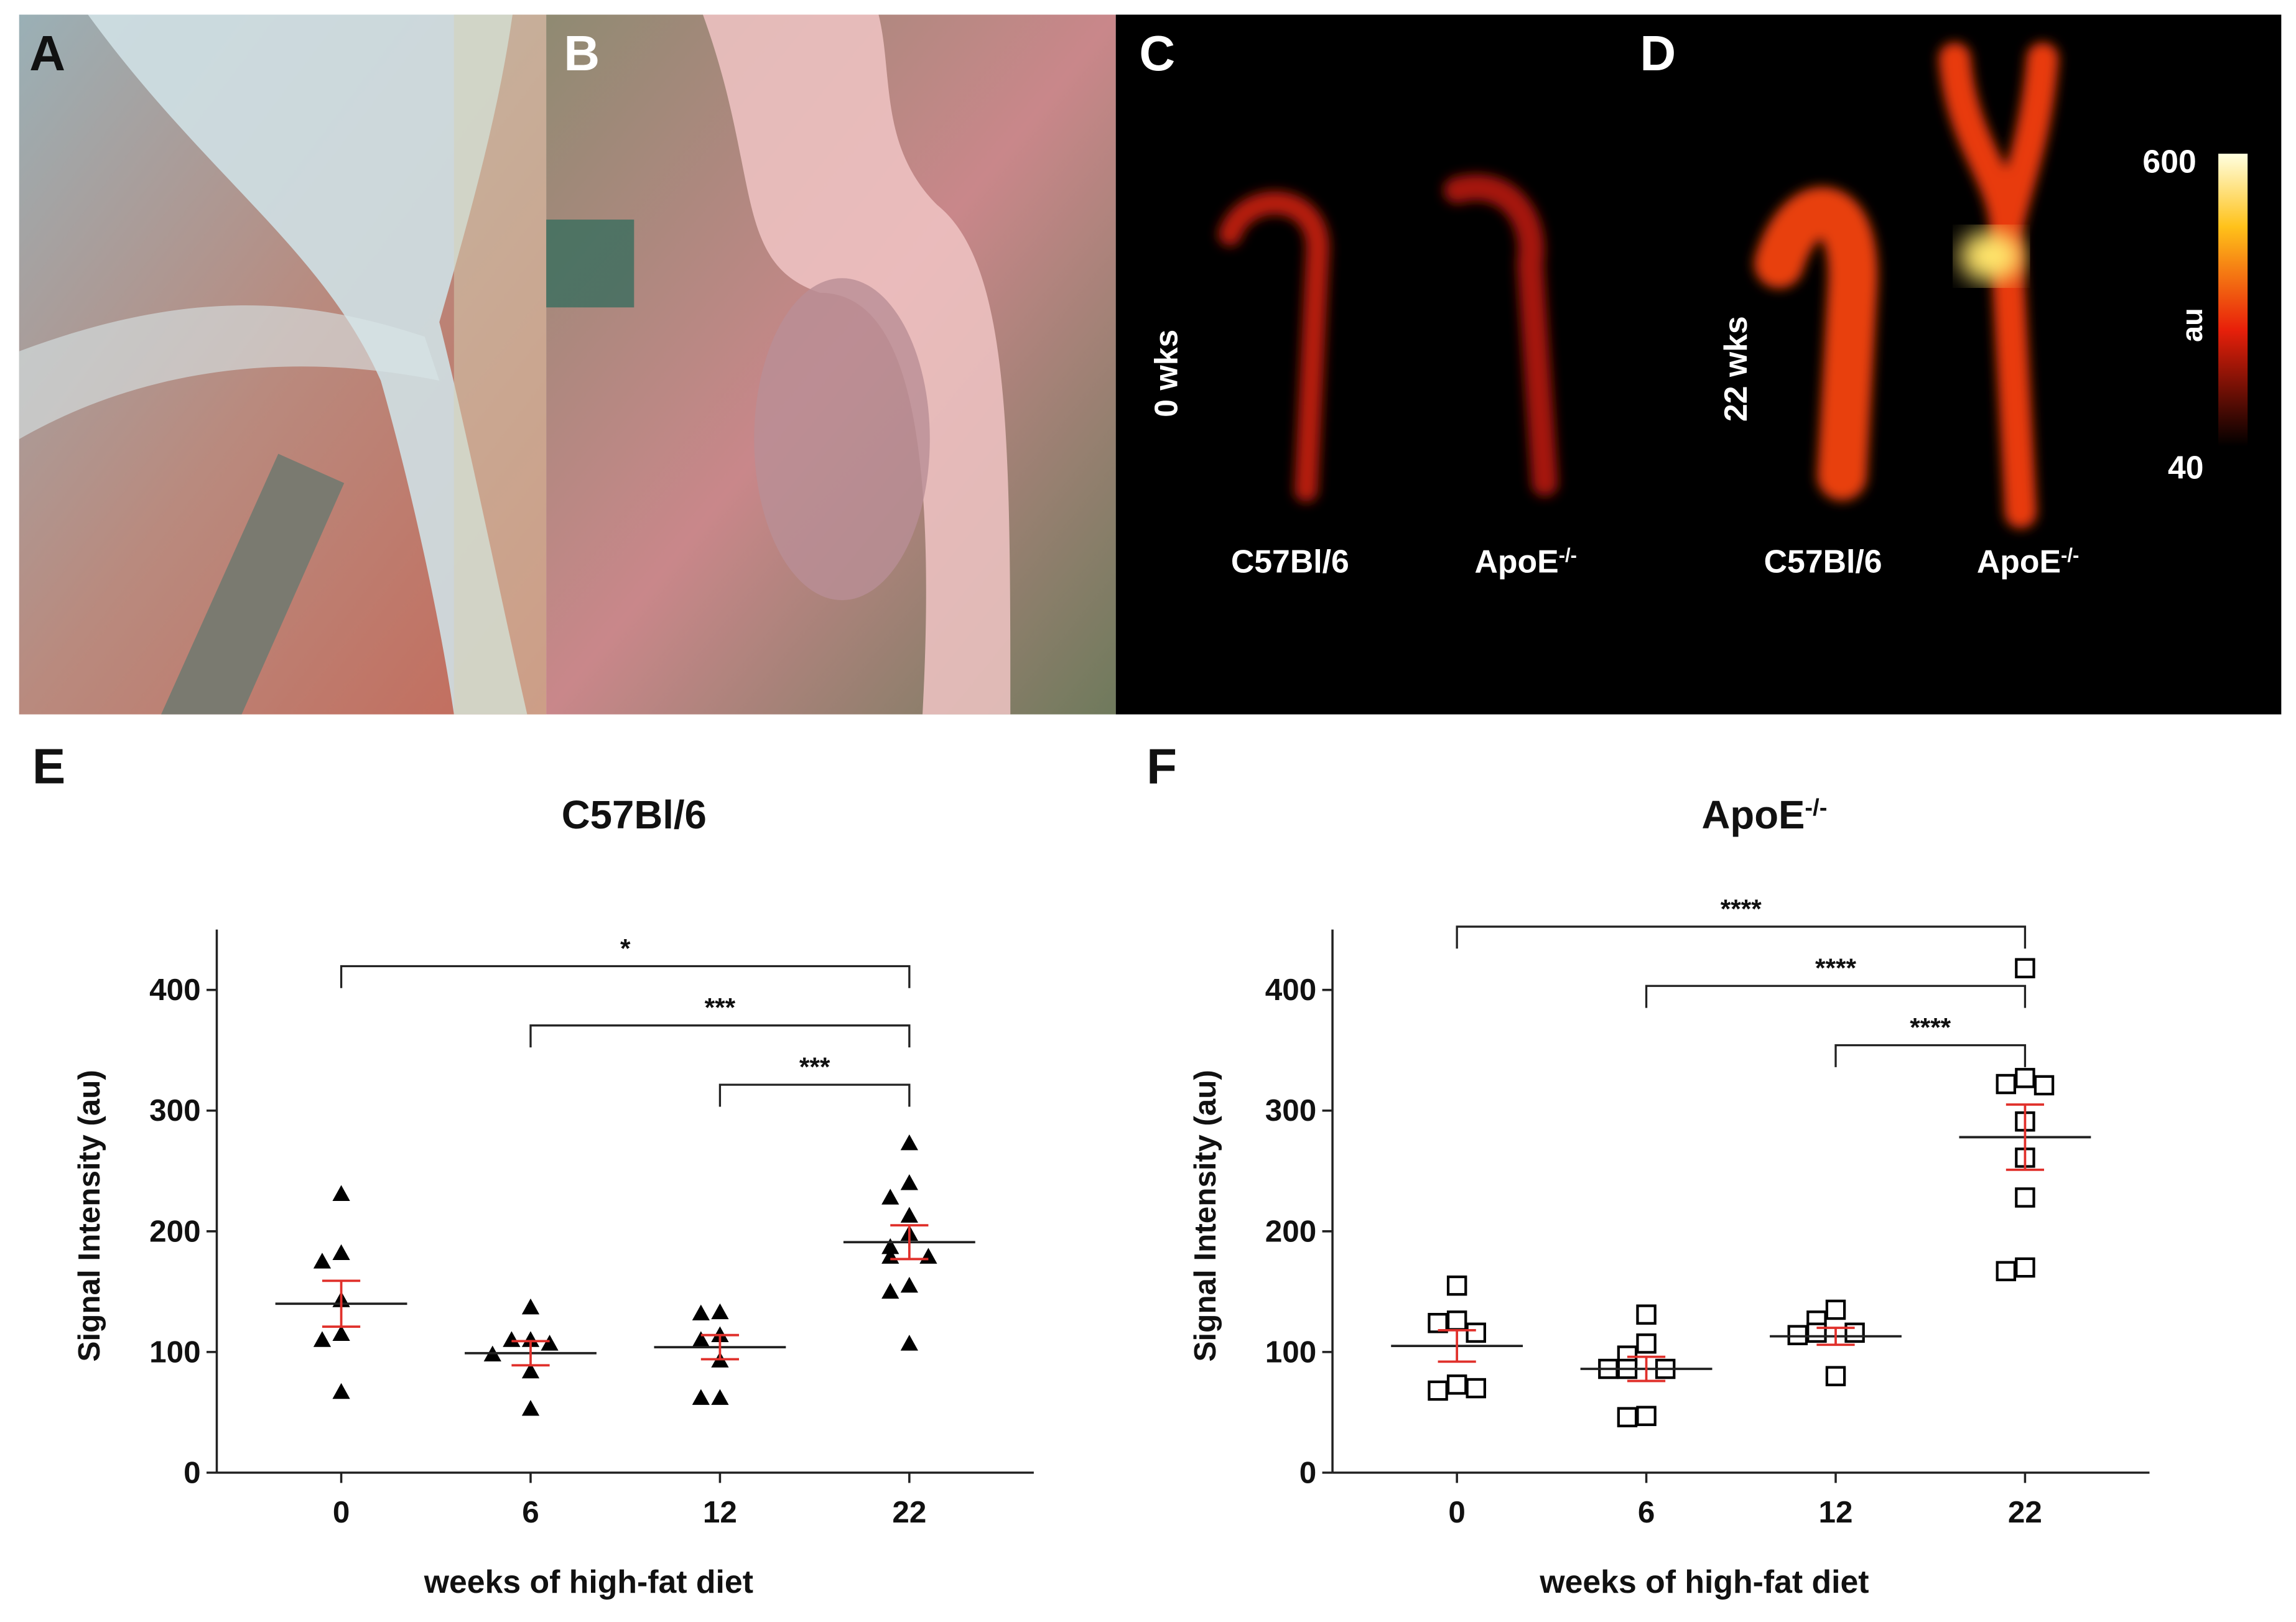 This screenshot has width=2296, height=1622. Describe the element at coordinates (720, 1007) in the screenshot. I see `significance-label: ***` at that location.